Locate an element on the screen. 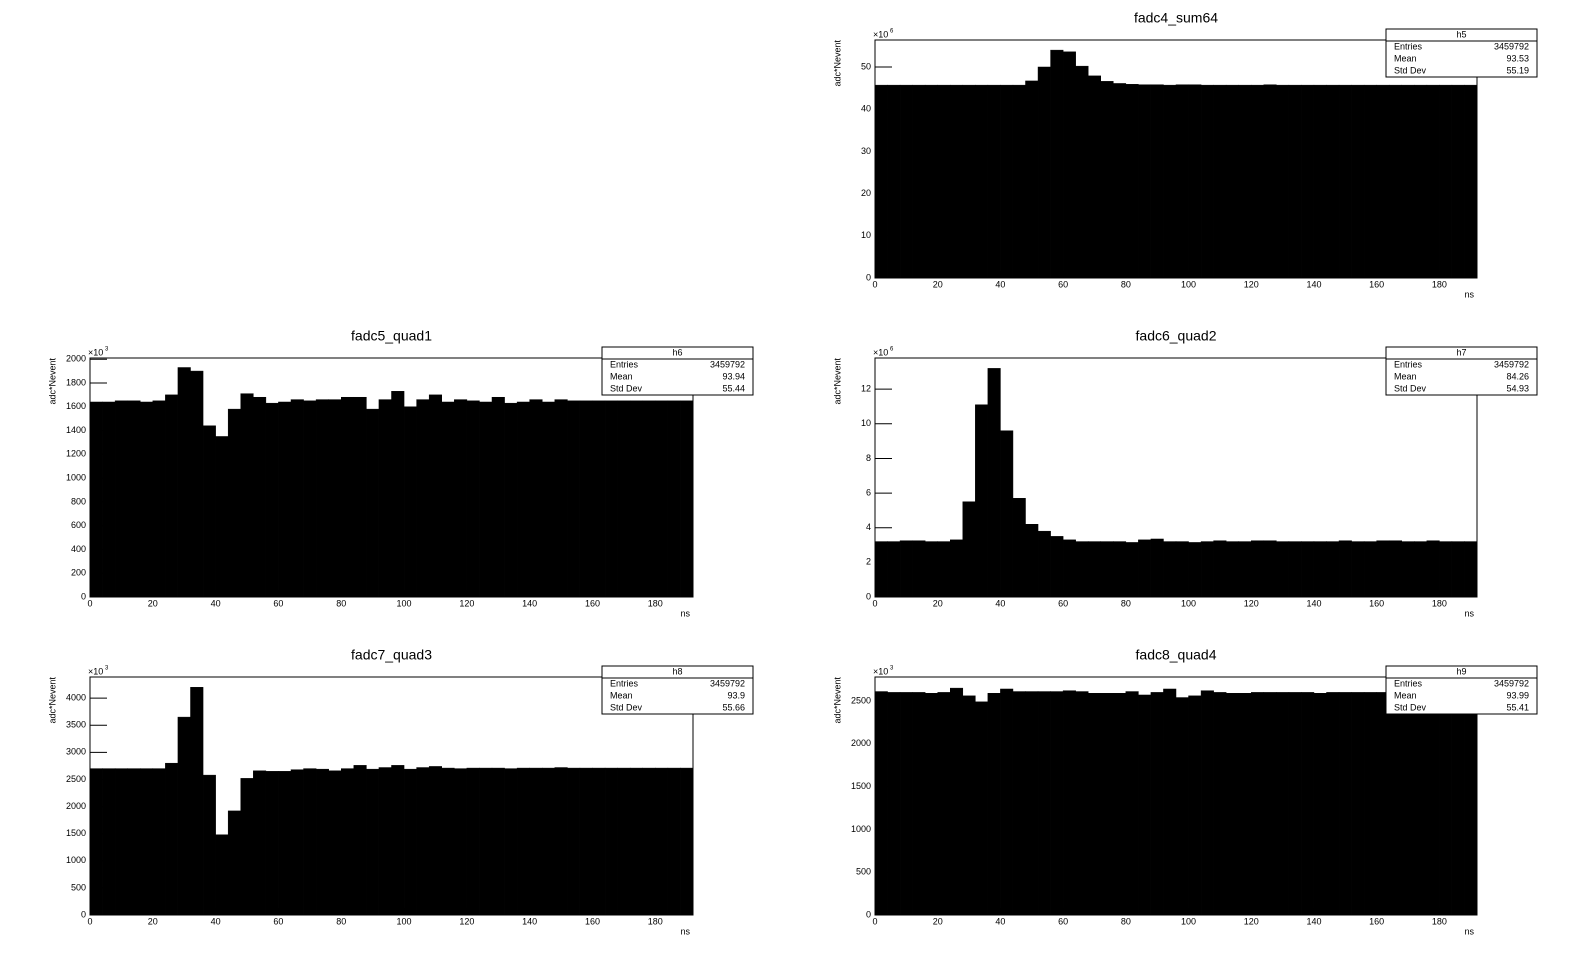 The width and height of the screenshot is (1596, 972). y-scale-base: ×10 is located at coordinates (880, 671).